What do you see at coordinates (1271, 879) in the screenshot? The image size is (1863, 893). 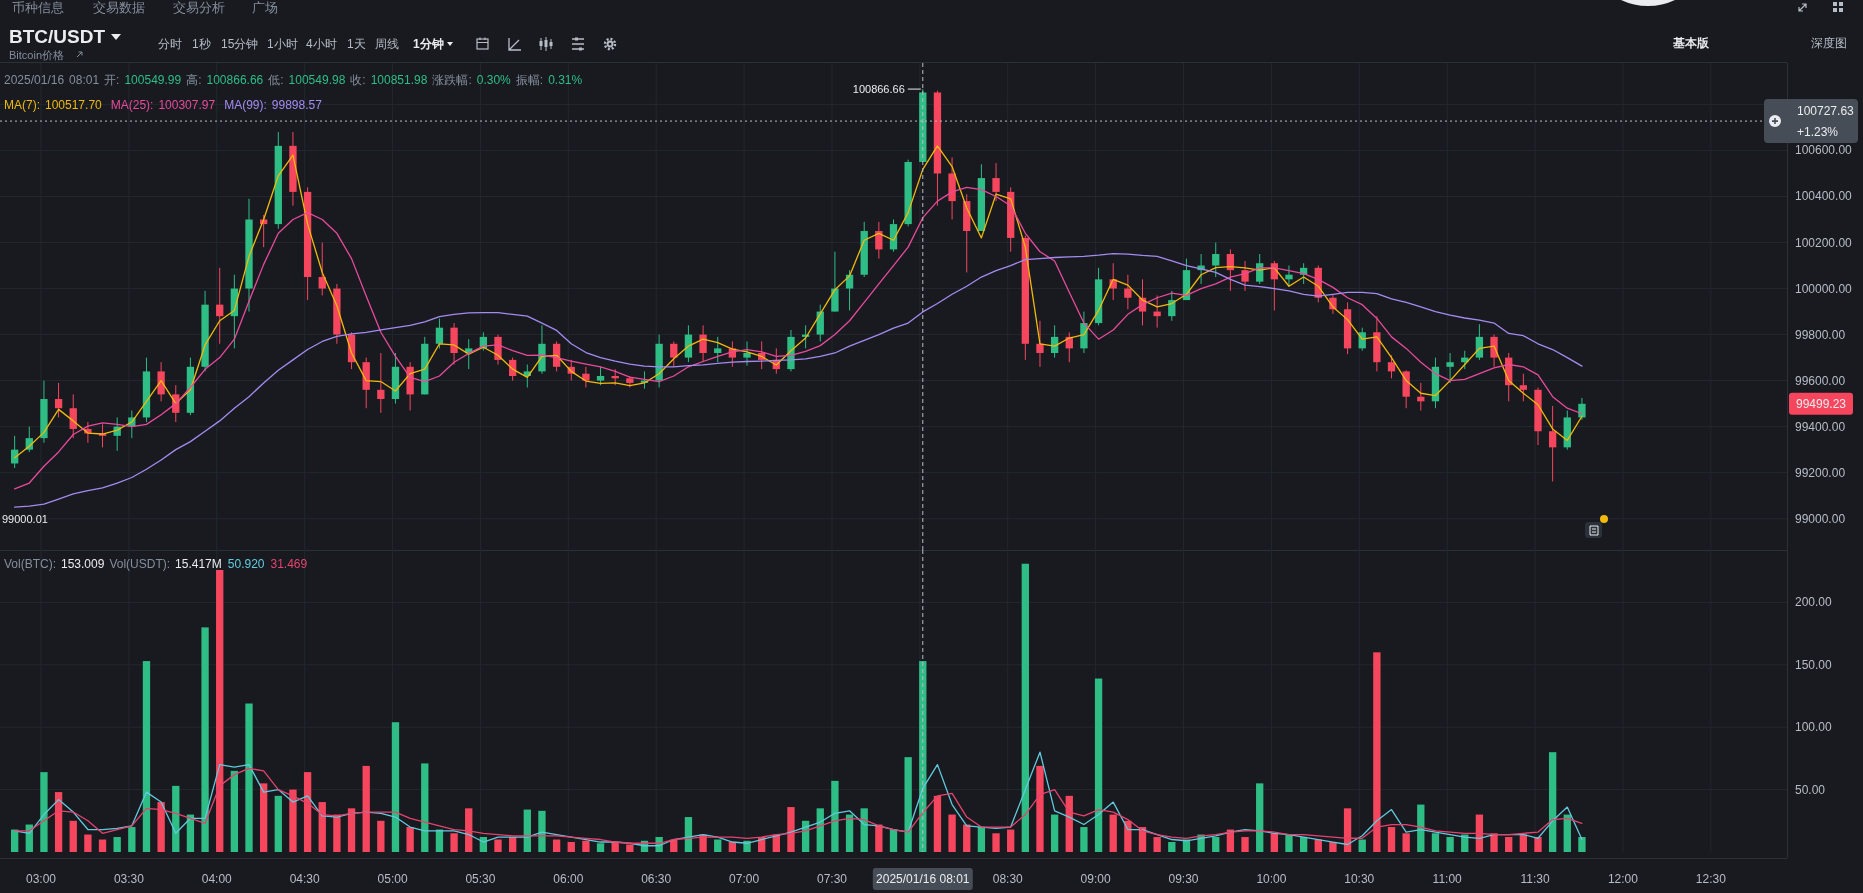 I see `x-tick-label: 10:00` at bounding box center [1271, 879].